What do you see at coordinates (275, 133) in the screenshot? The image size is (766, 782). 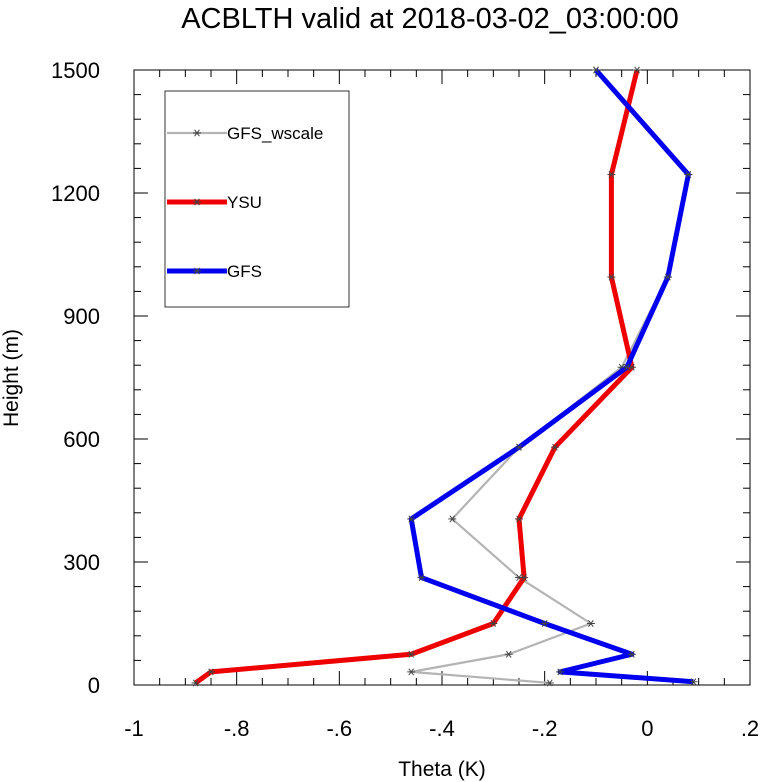 I see `legend-label: GFS_wscale` at bounding box center [275, 133].